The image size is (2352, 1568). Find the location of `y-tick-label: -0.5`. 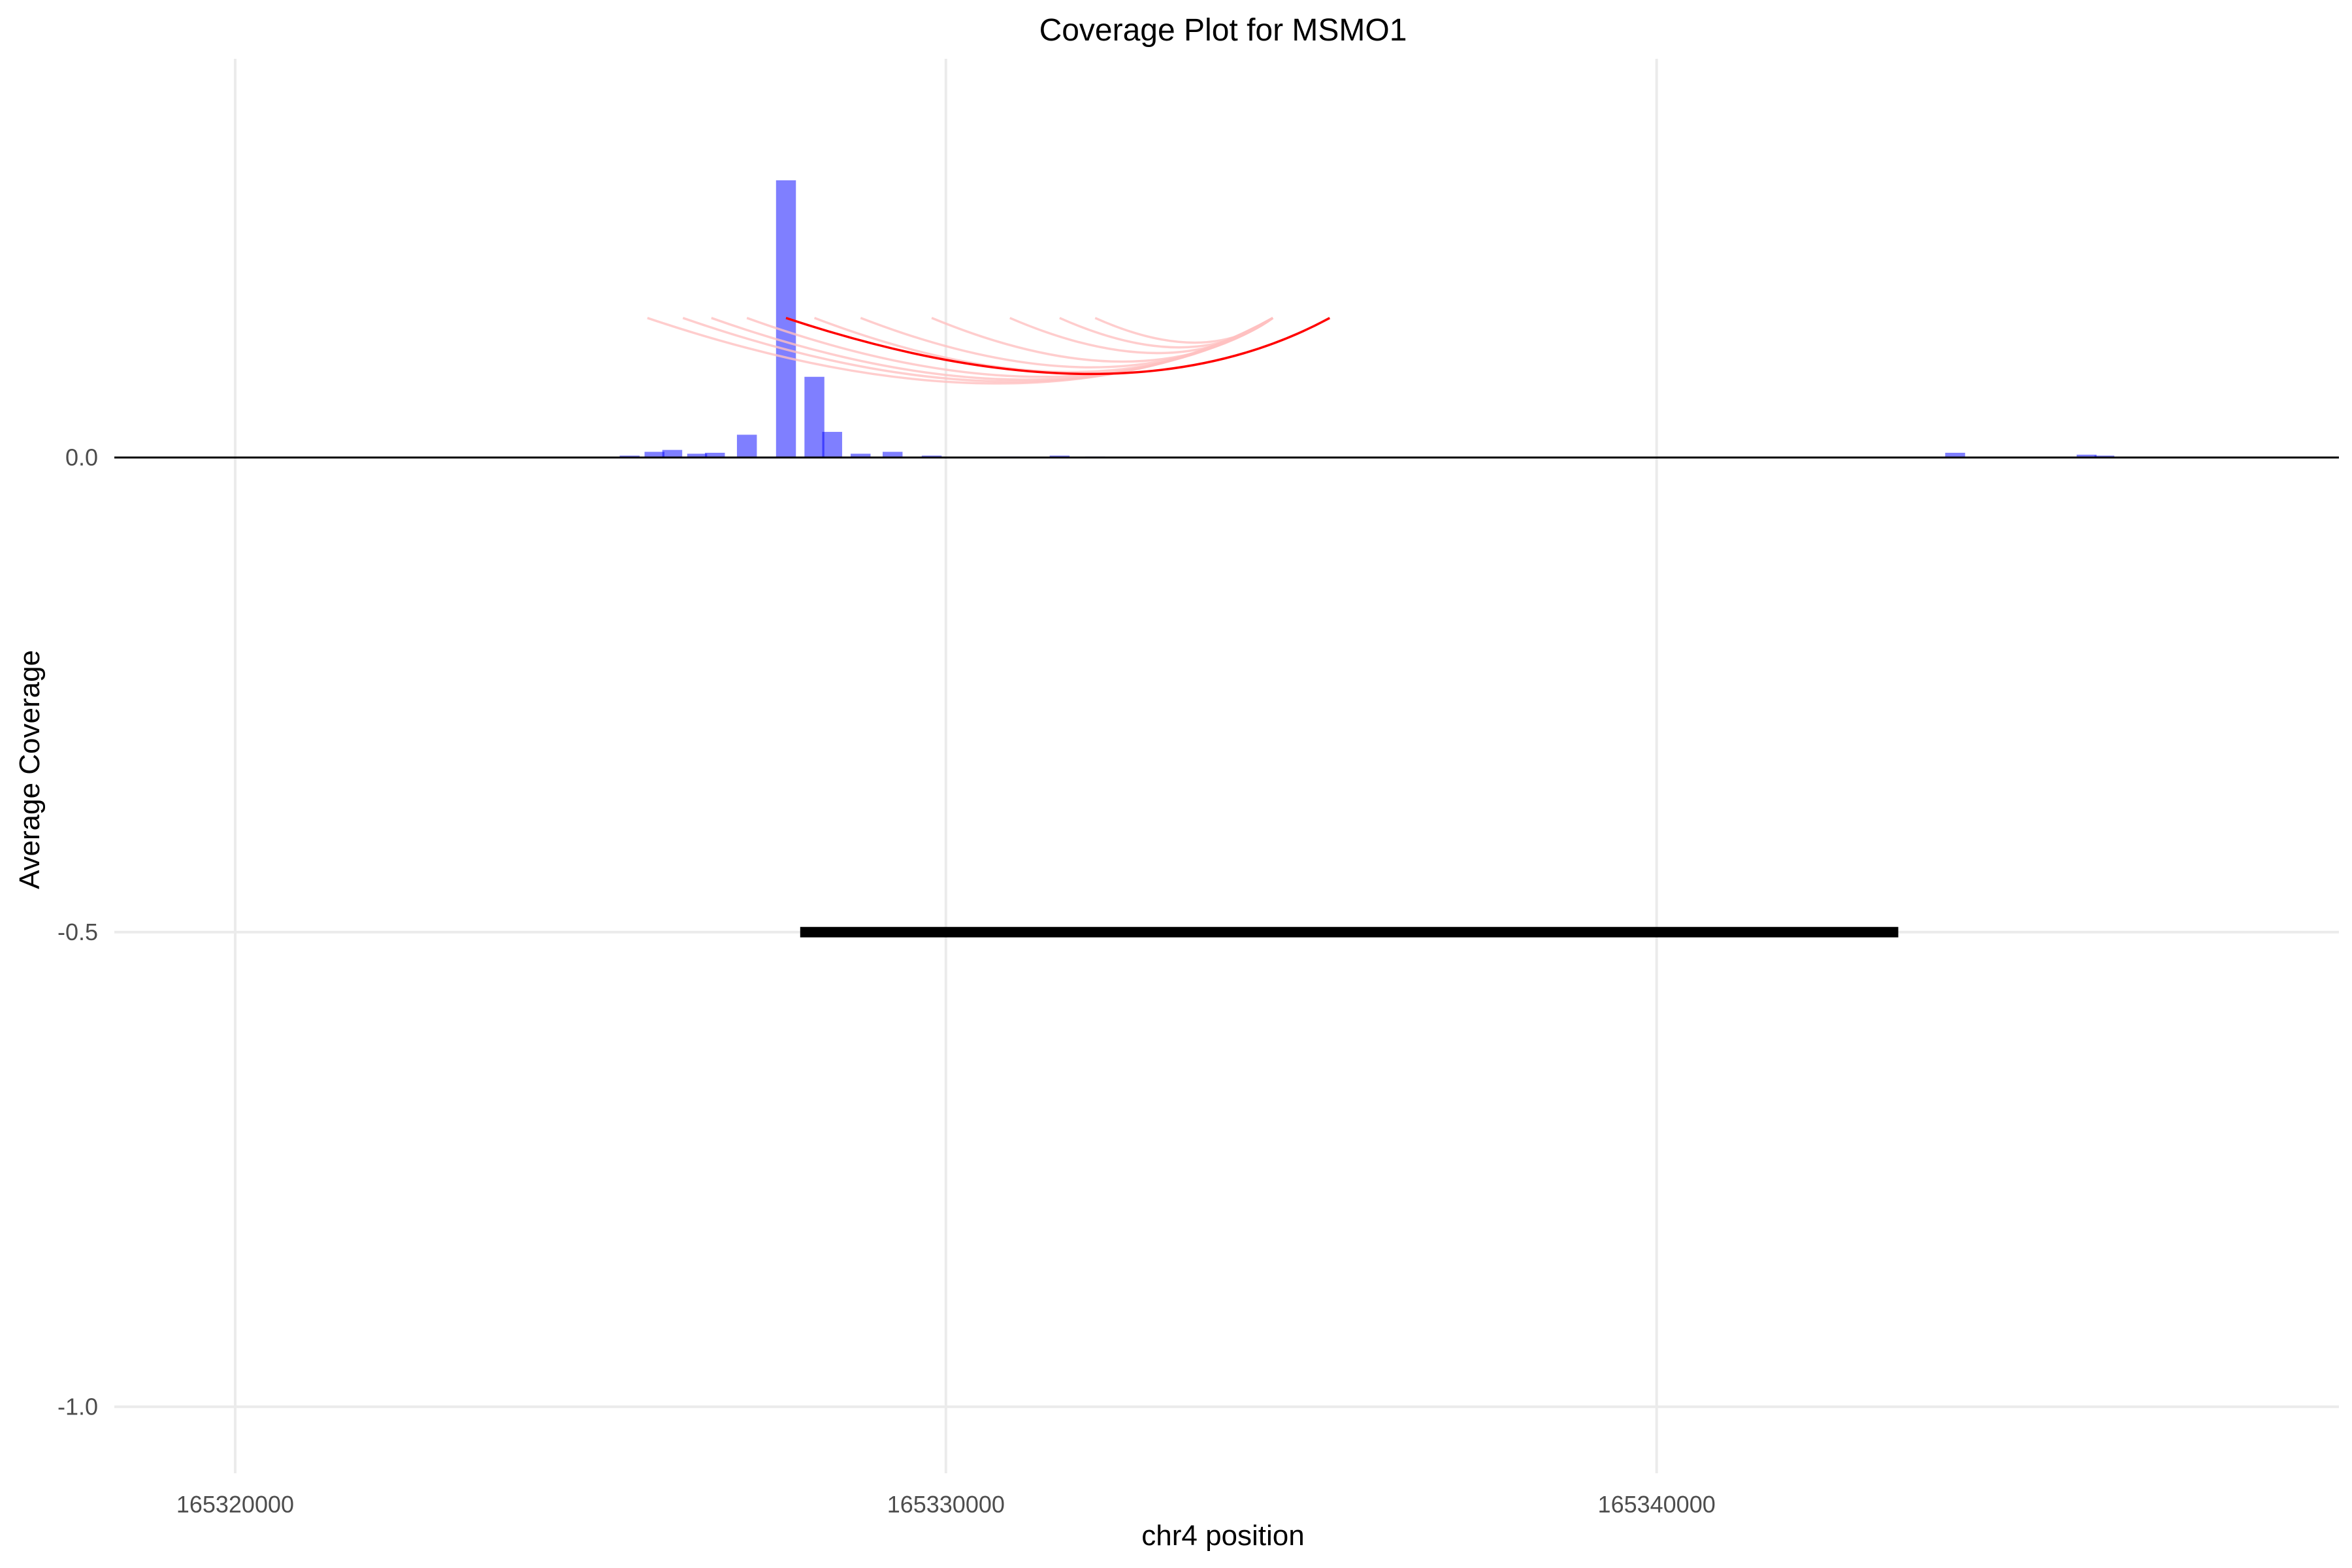

y-tick-label: -0.5 is located at coordinates (77, 932).